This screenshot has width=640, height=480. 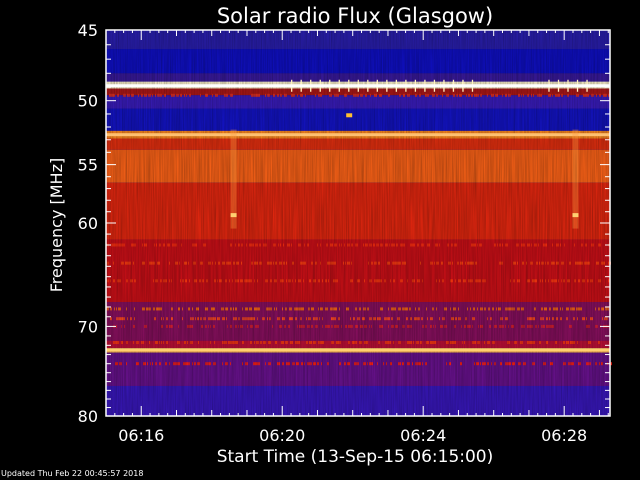 What do you see at coordinates (88, 416) in the screenshot?
I see `y-tick-label-5: 80` at bounding box center [88, 416].